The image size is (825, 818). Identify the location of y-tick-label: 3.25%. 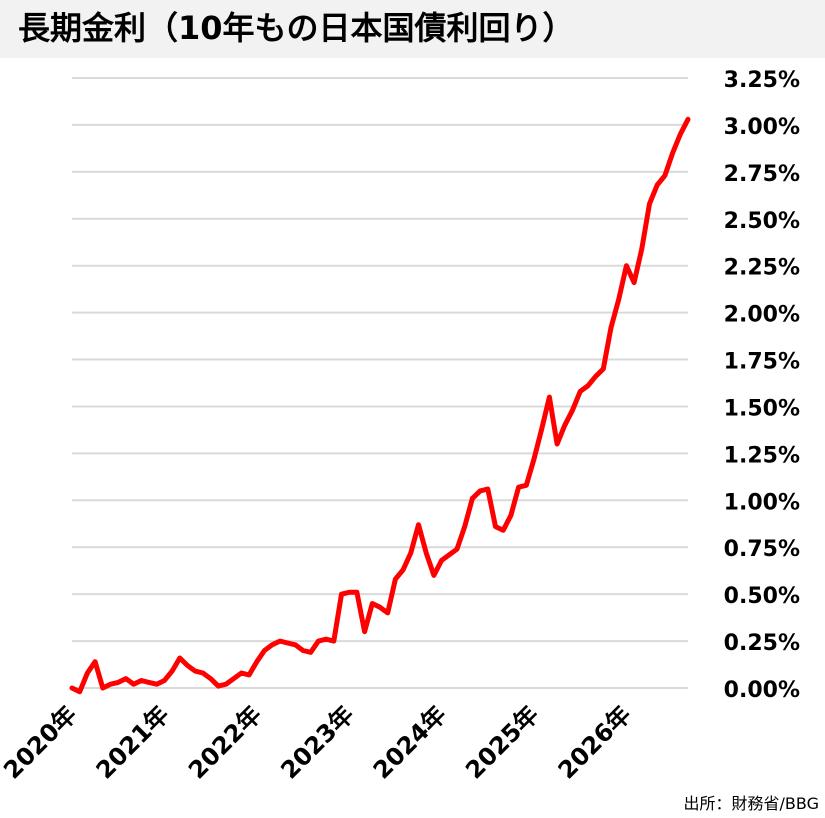
(762, 80).